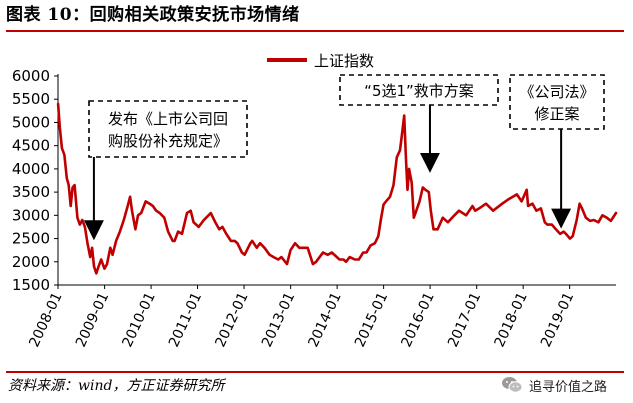 This screenshot has width=633, height=403. Describe the element at coordinates (325, 320) in the screenshot. I see `x-tick-label: 2014-01` at that location.